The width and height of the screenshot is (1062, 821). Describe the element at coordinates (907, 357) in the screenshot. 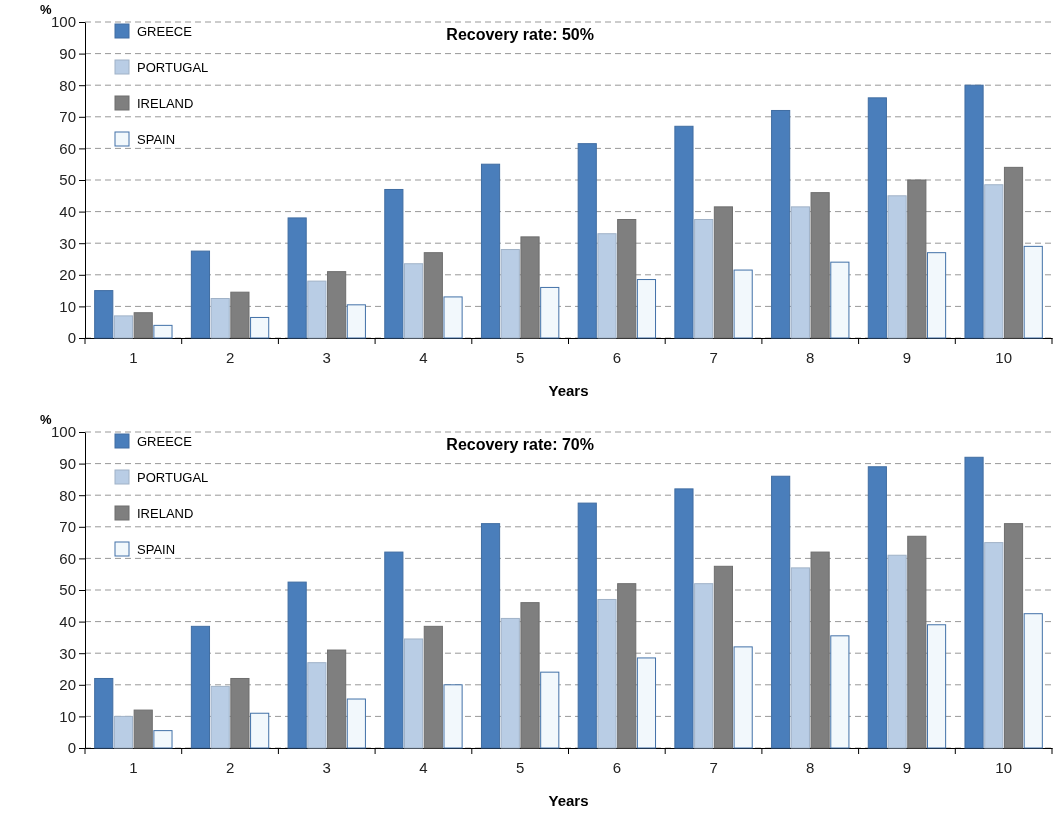

I see `x-tick-label: 9` at that location.